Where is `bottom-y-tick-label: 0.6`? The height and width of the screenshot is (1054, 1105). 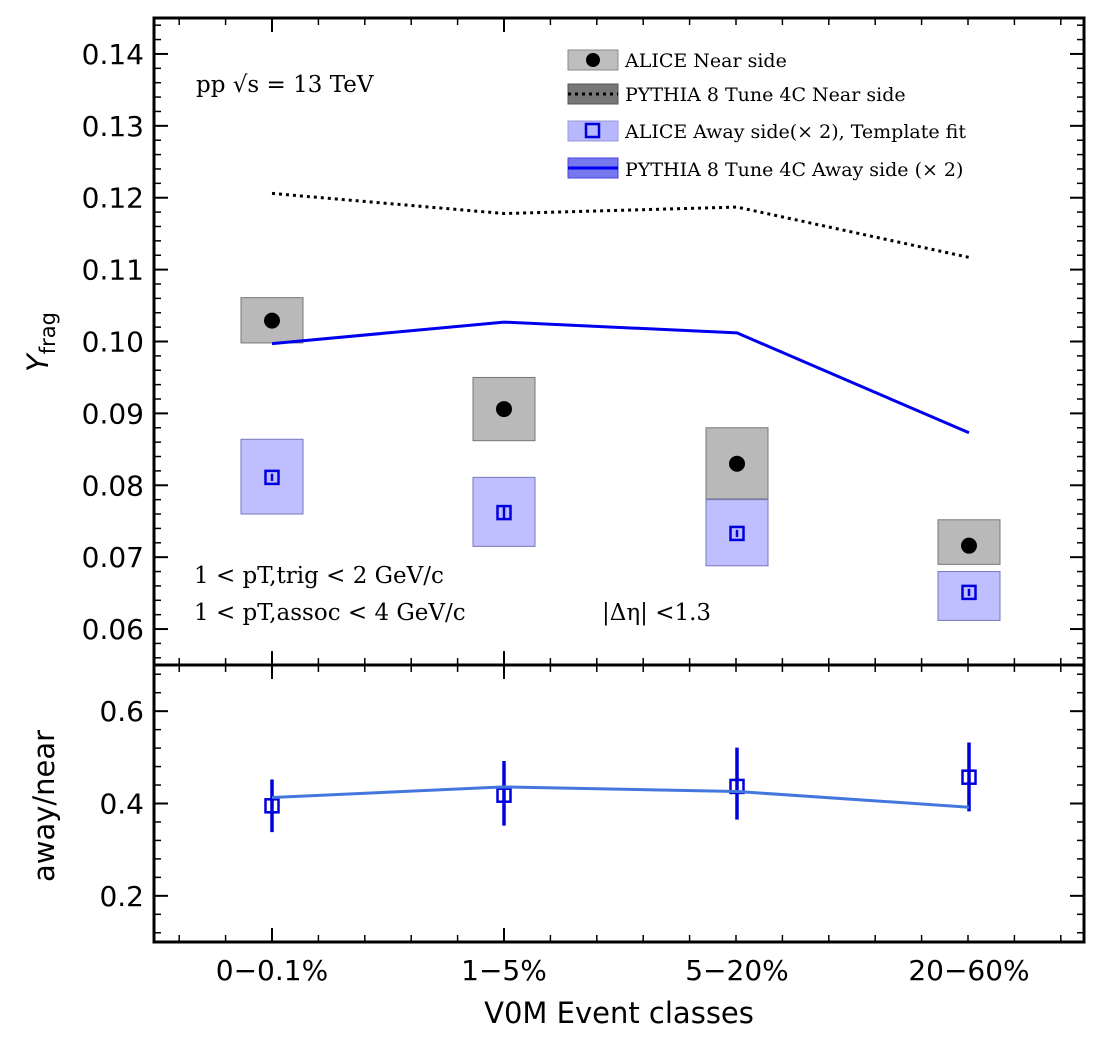 bottom-y-tick-label: 0.6 is located at coordinates (121, 711).